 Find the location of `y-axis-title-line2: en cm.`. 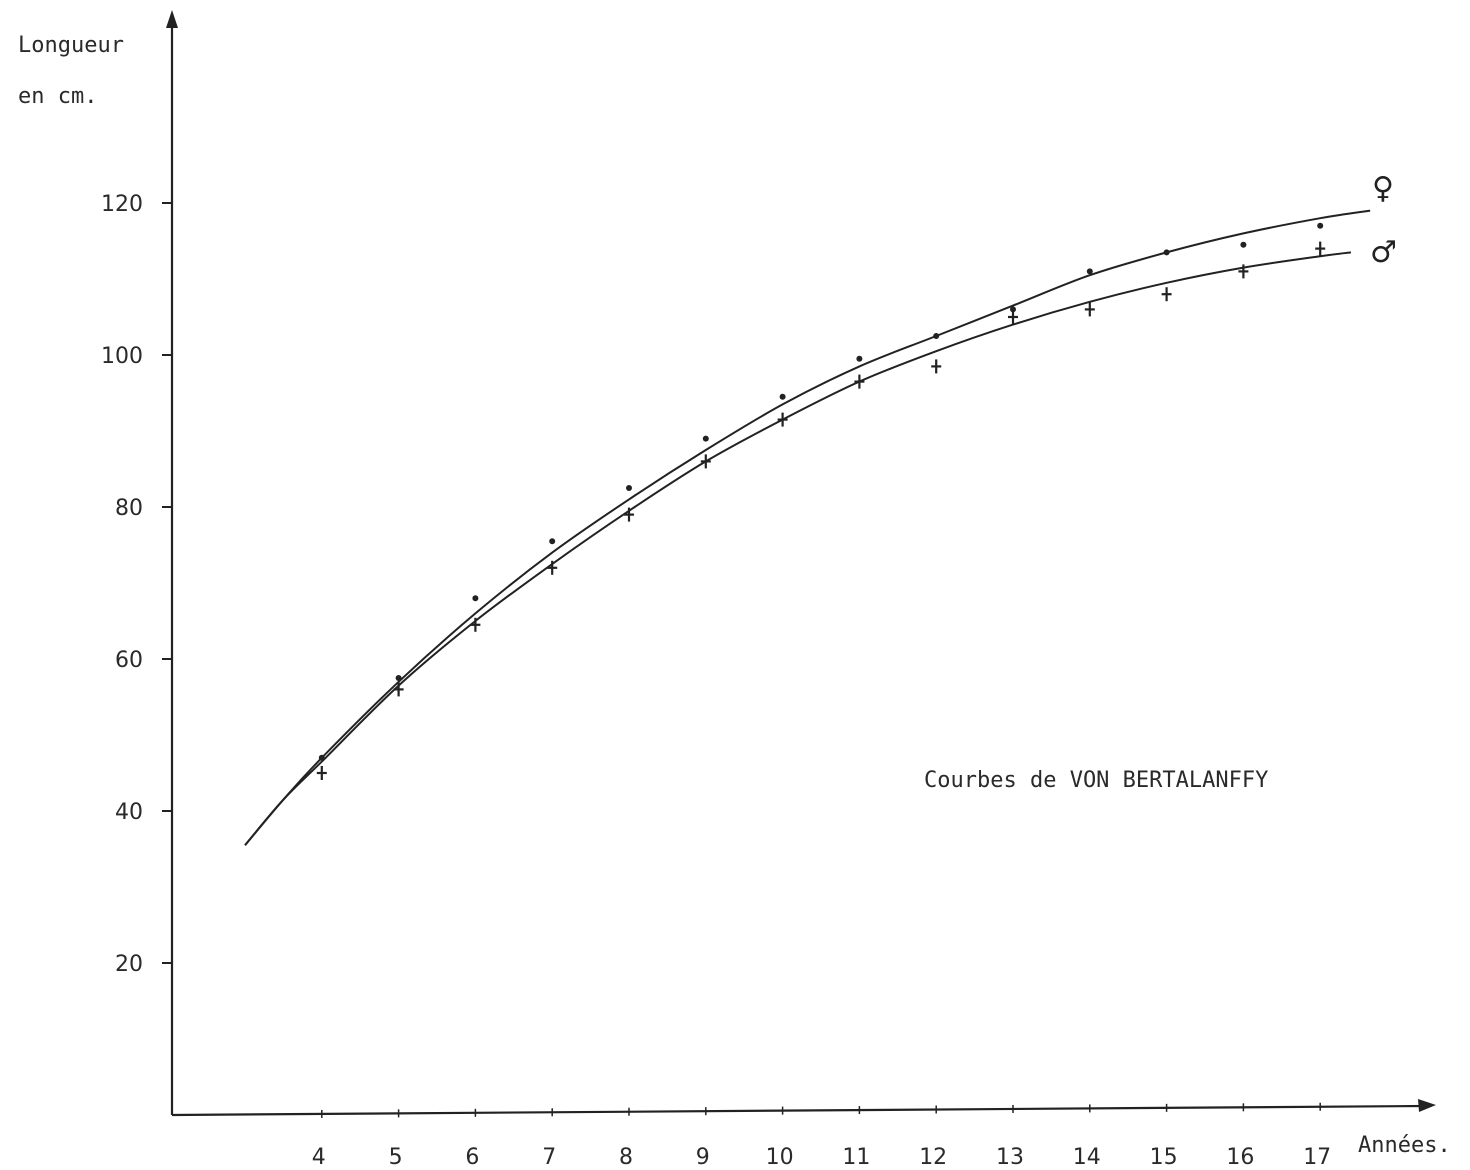

y-axis-title-line2: en cm. is located at coordinates (57, 96).